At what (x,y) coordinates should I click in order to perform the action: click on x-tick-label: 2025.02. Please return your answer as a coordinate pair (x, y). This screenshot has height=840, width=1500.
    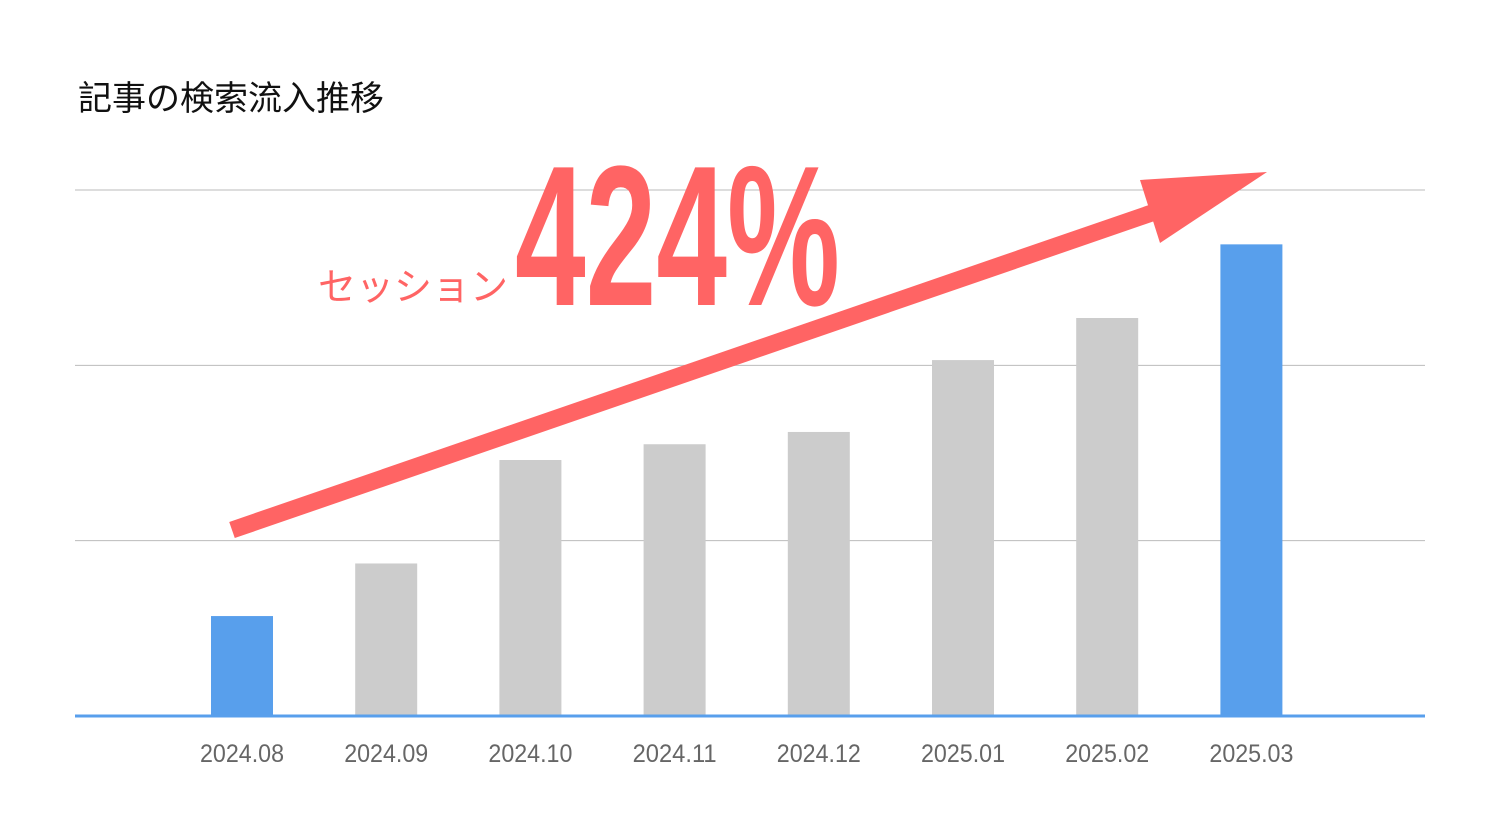
    Looking at the image, I should click on (1107, 754).